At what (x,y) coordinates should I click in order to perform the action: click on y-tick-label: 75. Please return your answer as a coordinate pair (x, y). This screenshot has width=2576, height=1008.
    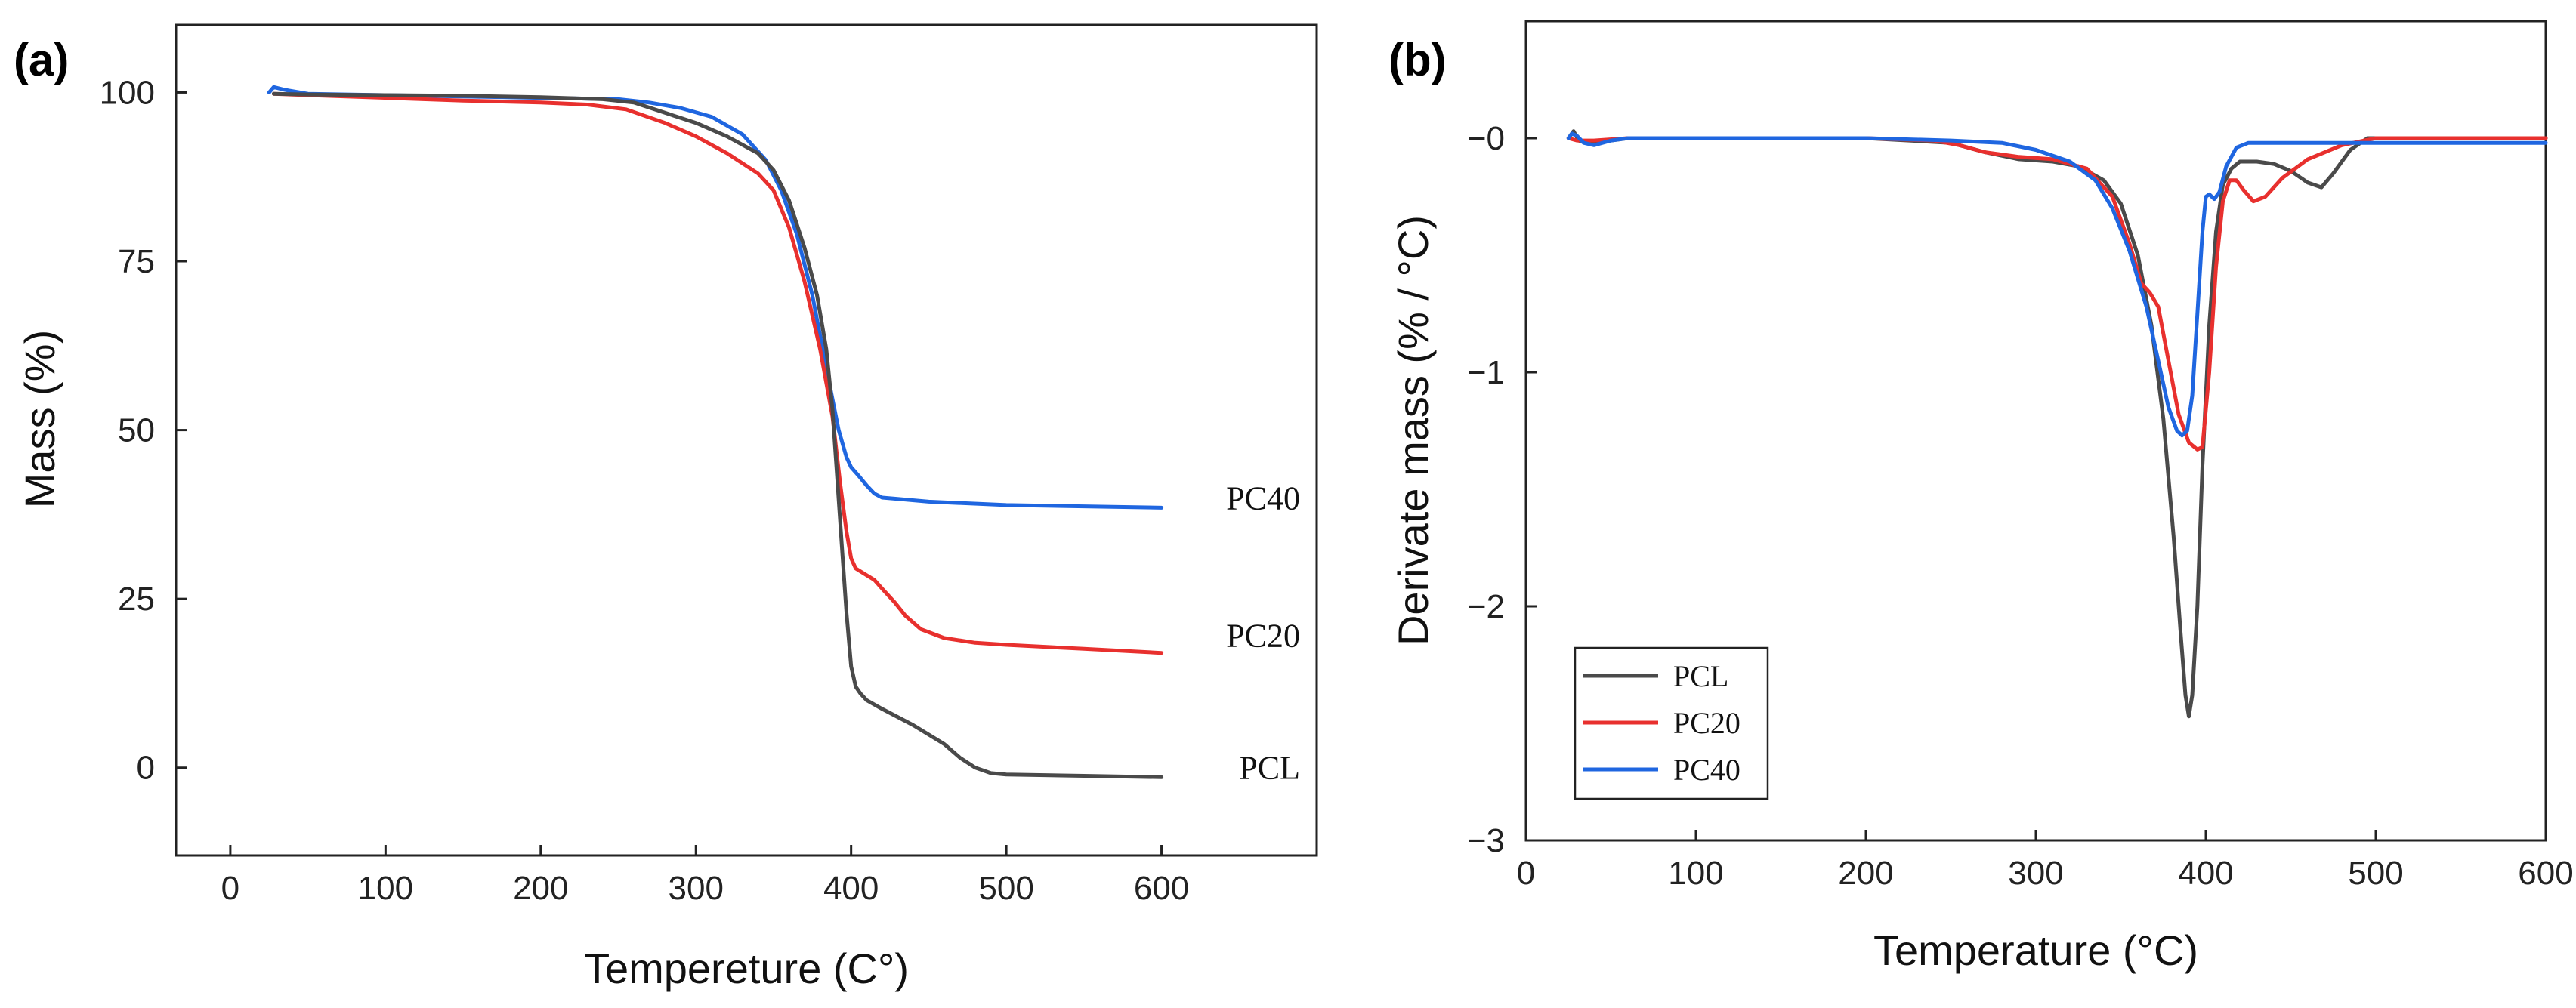
    Looking at the image, I should click on (136, 261).